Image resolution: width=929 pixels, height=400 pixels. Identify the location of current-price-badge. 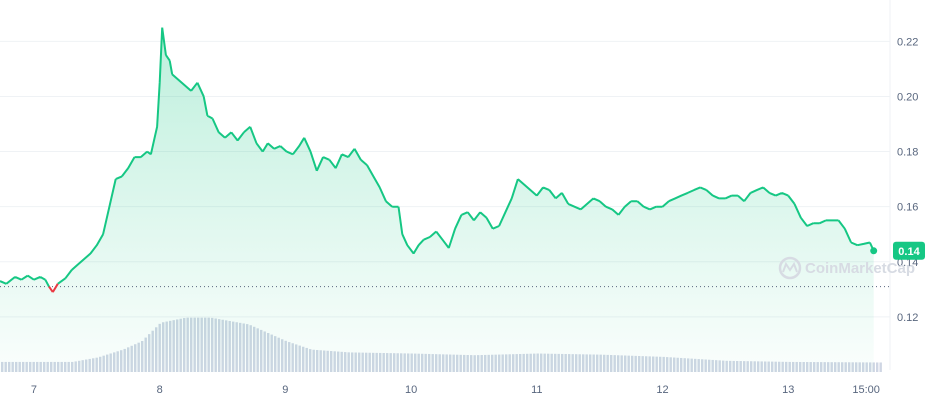
(909, 250).